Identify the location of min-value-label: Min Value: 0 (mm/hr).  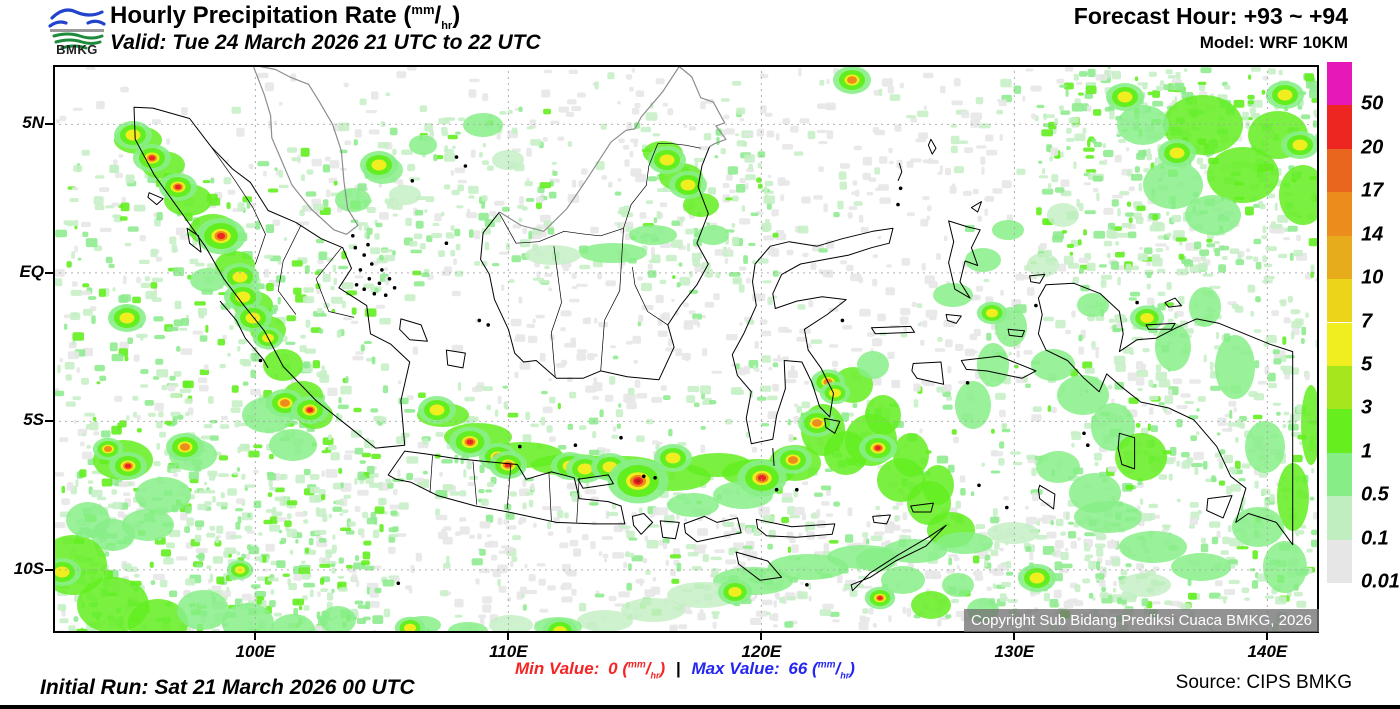
(590, 670).